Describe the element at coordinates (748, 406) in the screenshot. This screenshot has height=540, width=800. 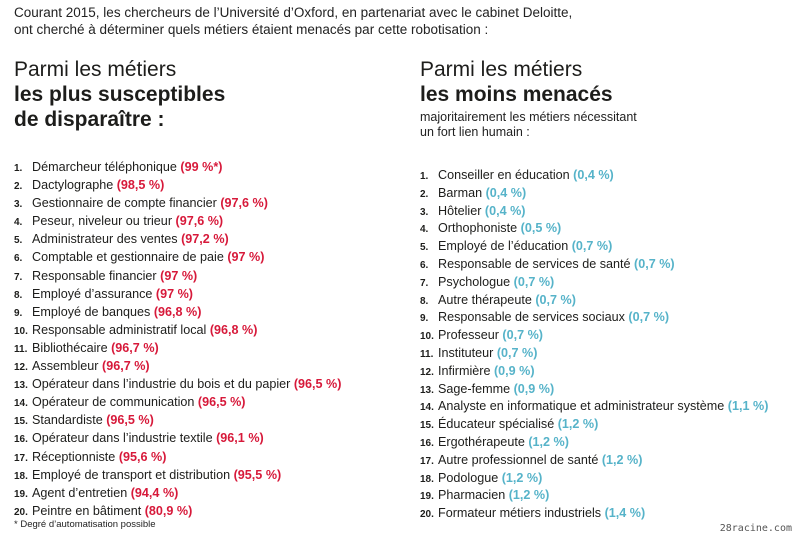
I see `automation-percentage: (1,1 %)` at that location.